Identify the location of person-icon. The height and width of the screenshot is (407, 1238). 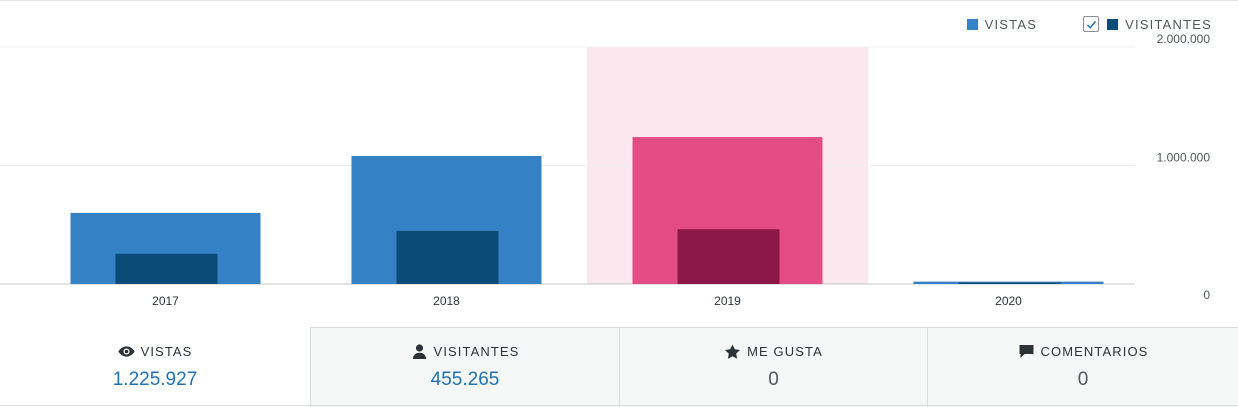
(419, 351).